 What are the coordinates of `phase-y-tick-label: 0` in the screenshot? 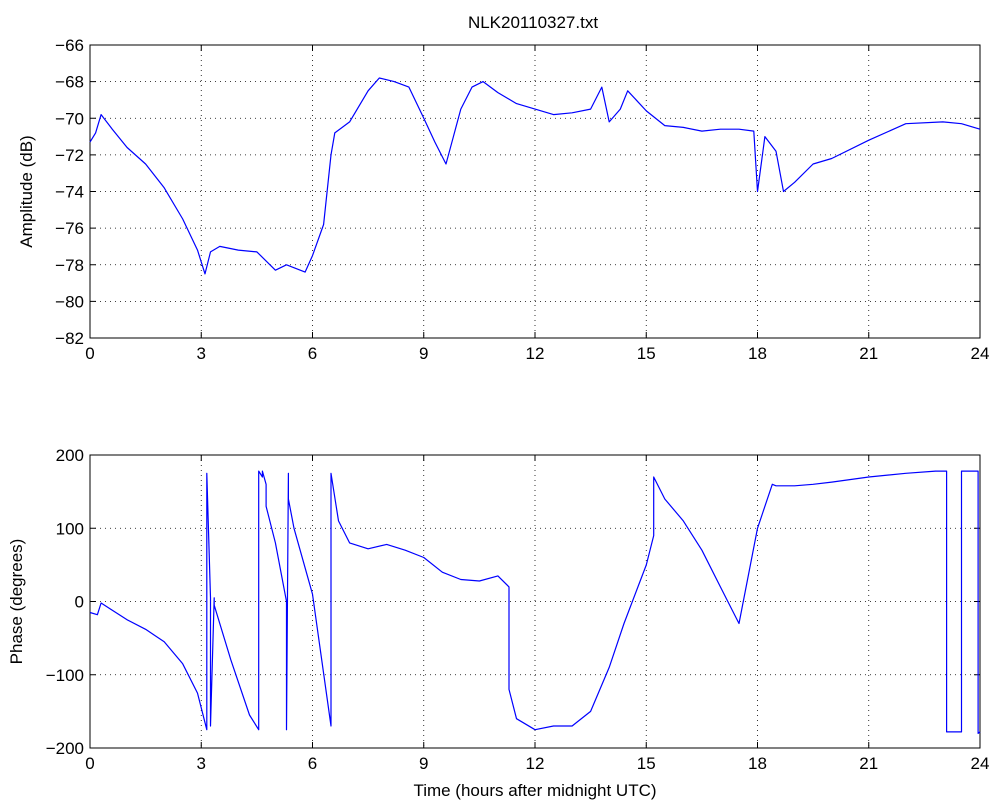 It's located at (79, 602).